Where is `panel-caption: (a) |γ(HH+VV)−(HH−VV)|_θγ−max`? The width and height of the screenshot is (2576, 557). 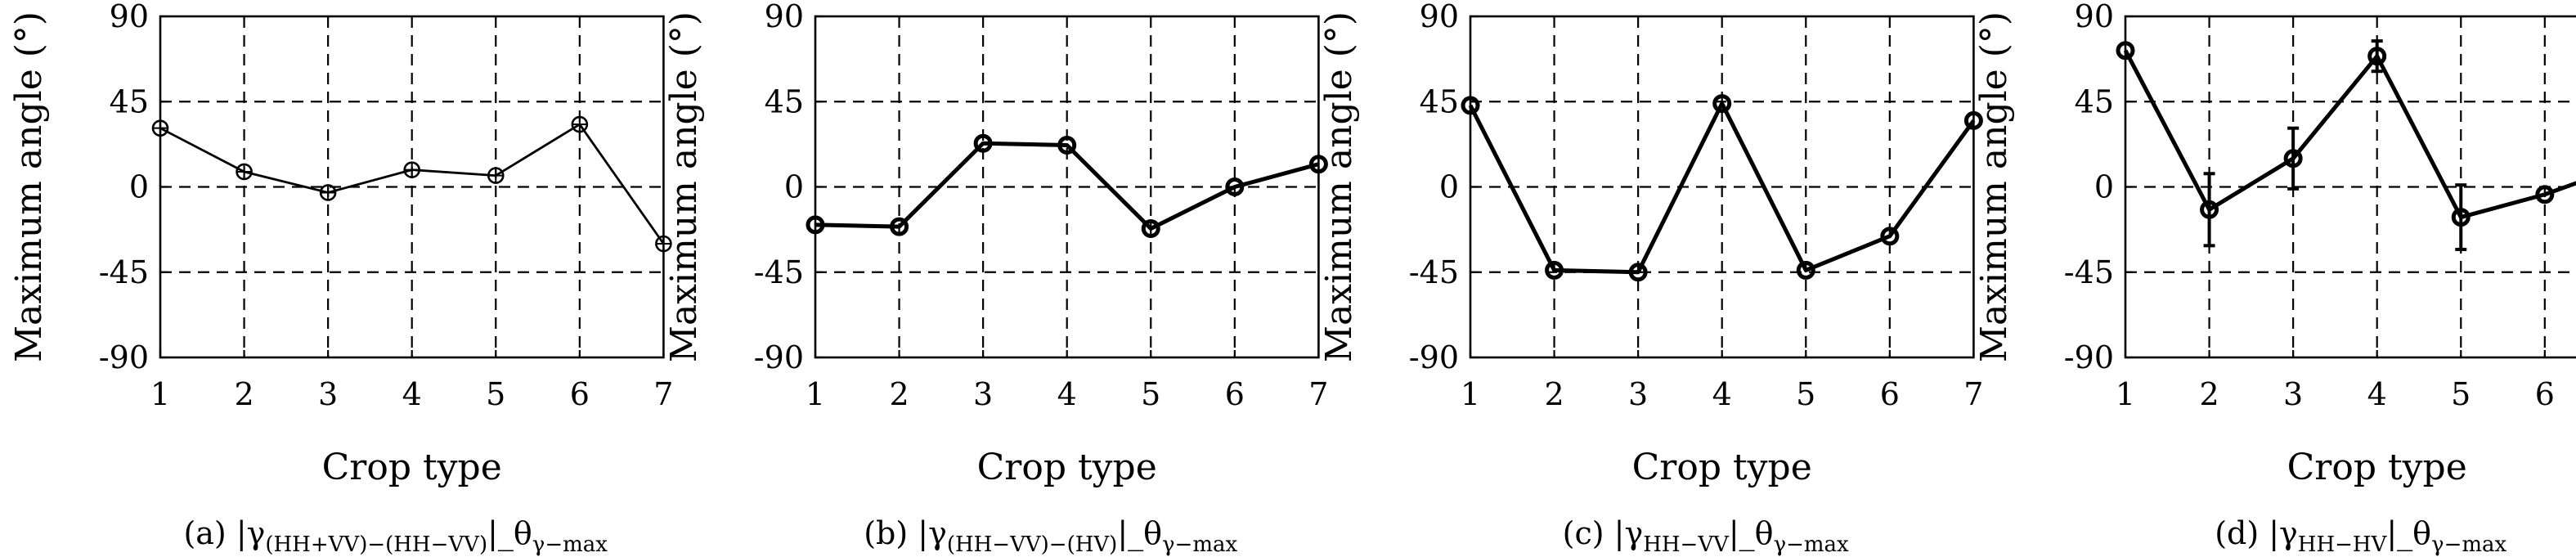
panel-caption: (a) |γ(HH+VV)−(HH−VV)|_θγ−max is located at coordinates (395, 536).